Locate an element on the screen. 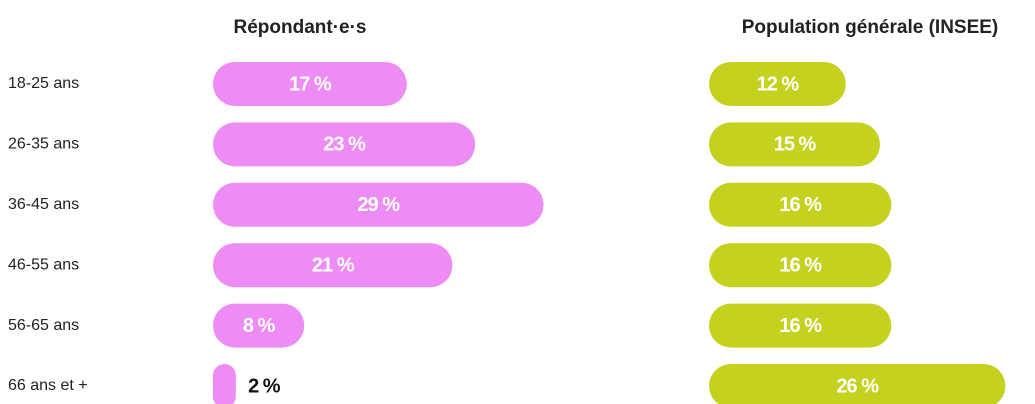  value-label: 12 % is located at coordinates (778, 84).